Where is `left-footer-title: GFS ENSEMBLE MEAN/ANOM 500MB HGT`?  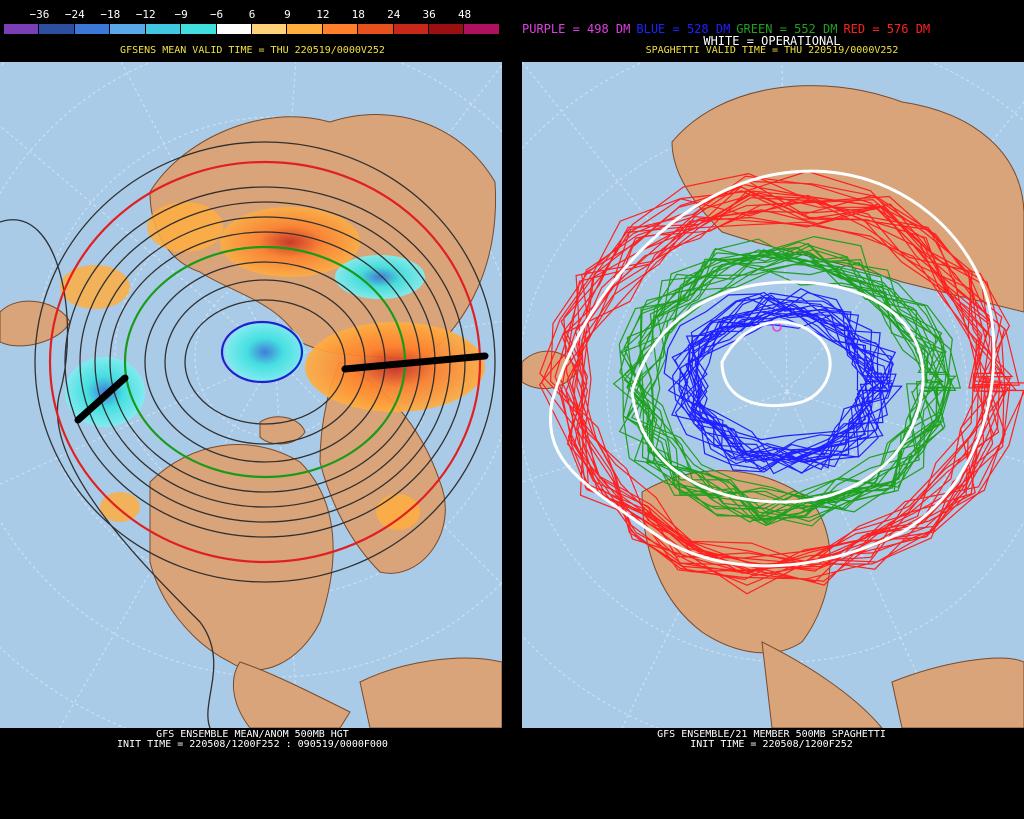
left-footer-title: GFS ENSEMBLE MEAN/ANOM 500MB HGT is located at coordinates (252, 734).